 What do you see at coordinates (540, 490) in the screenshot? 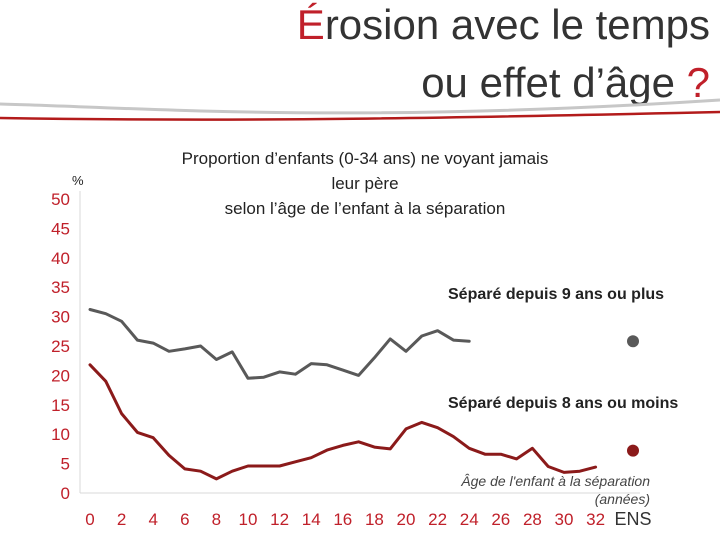
I see `x-axis-note: Âge de l'enfant à la séparation (années)` at bounding box center [540, 490].